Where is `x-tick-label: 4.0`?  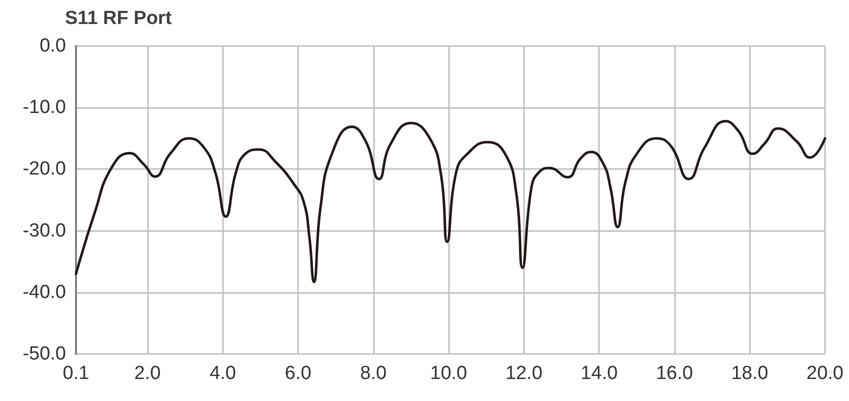 x-tick-label: 4.0 is located at coordinates (223, 373).